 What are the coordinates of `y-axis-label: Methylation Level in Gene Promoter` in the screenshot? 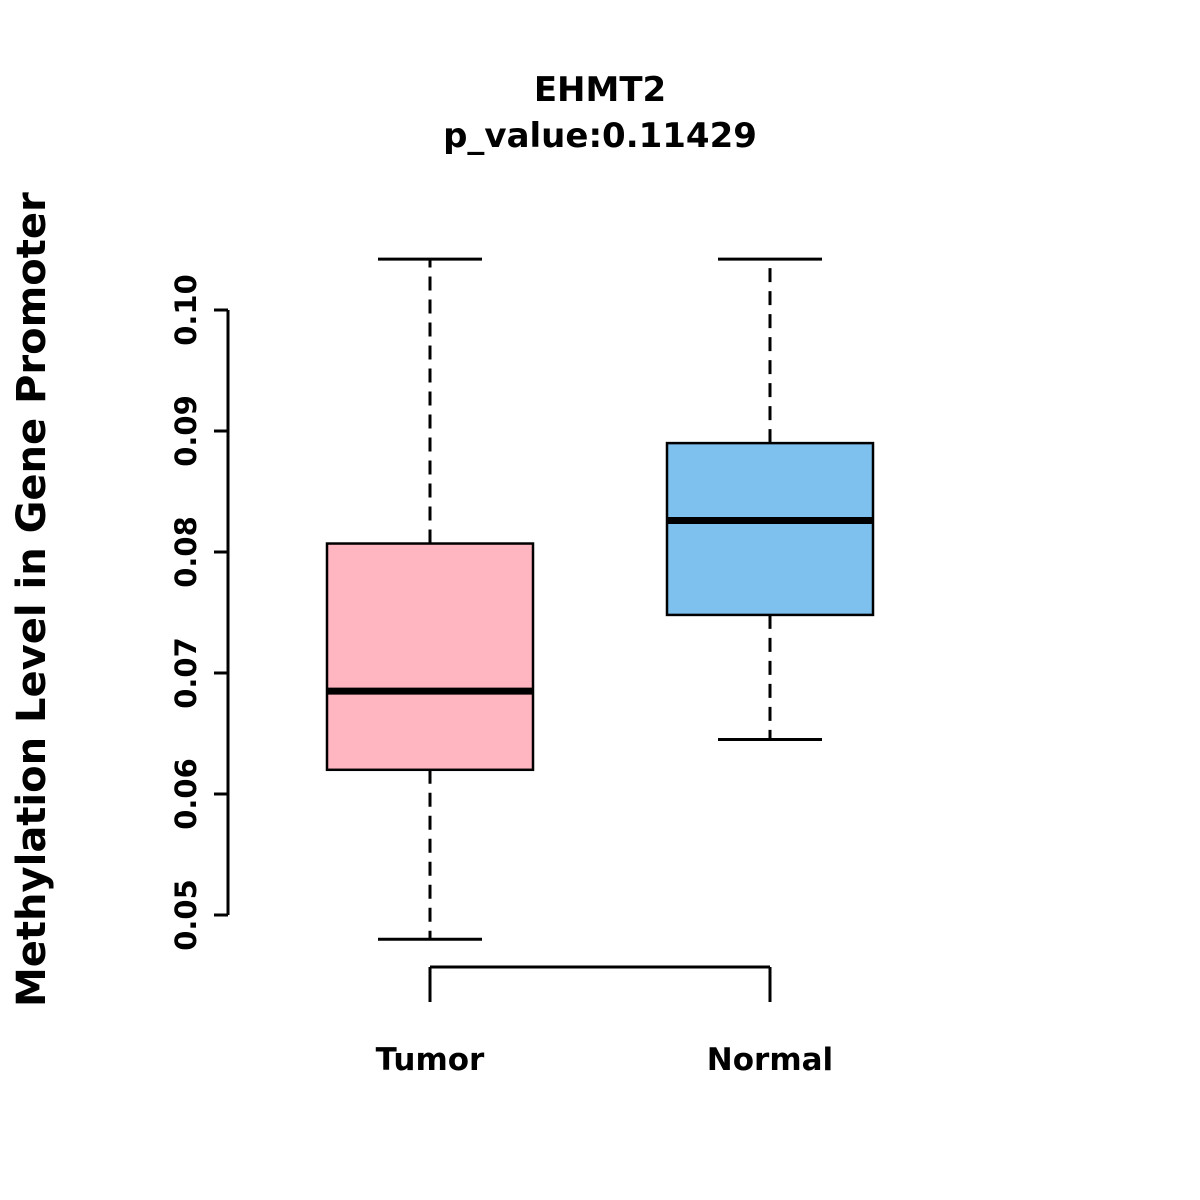 It's located at (32, 600).